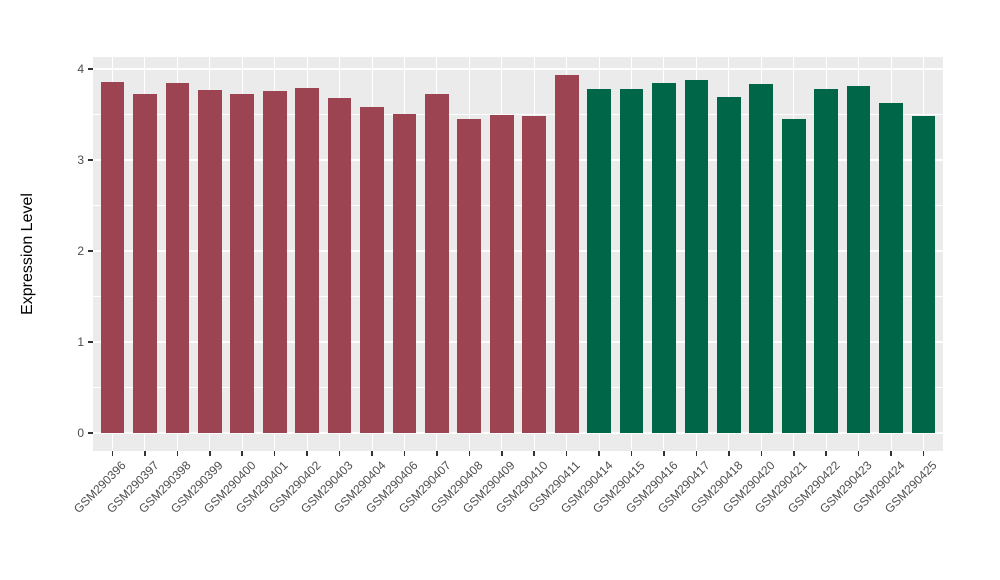 Image resolution: width=1000 pixels, height=580 pixels. Describe the element at coordinates (27, 254) in the screenshot. I see `y-axis-title: Expression Level` at that location.